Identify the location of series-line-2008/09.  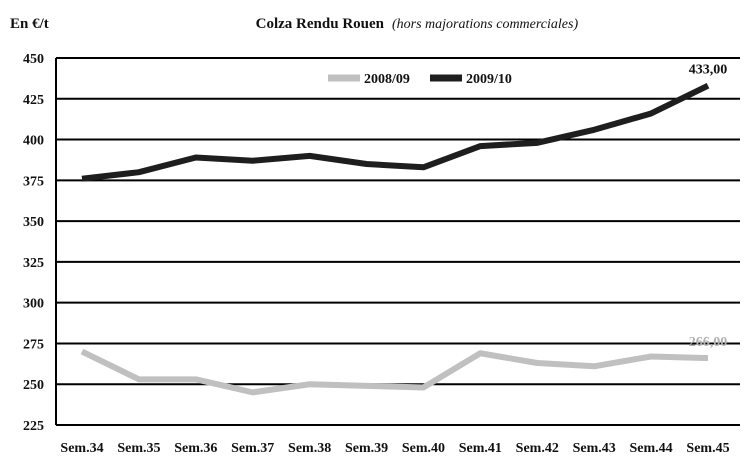
(394, 372).